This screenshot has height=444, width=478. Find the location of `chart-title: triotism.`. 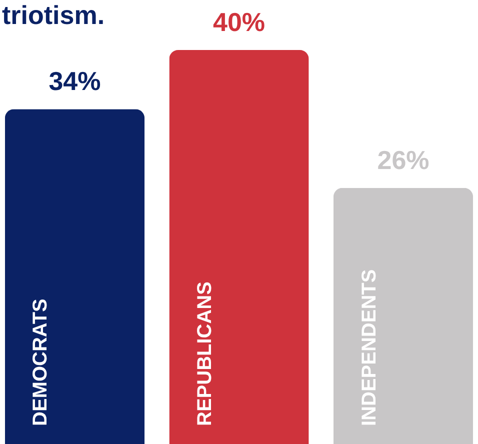

chart-title: triotism. is located at coordinates (53, 15).